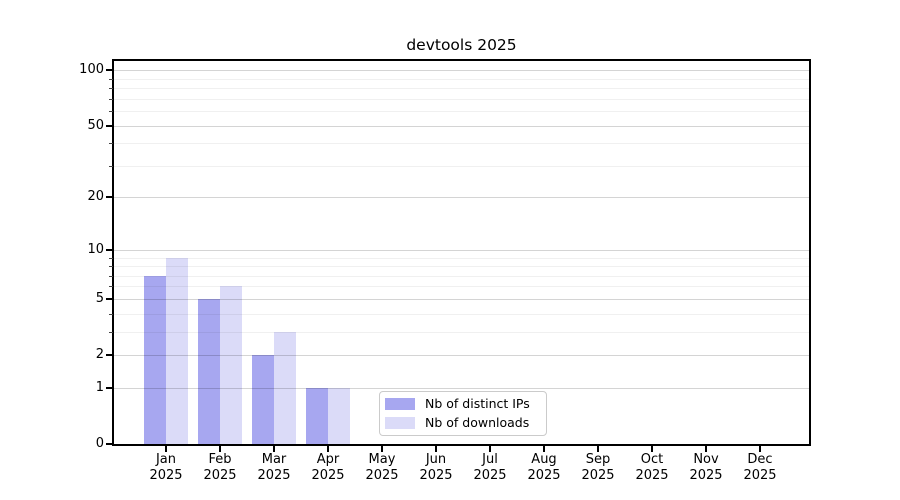 The height and width of the screenshot is (500, 900). I want to click on legend-item-downloads: Nb of downloads, so click(462, 423).